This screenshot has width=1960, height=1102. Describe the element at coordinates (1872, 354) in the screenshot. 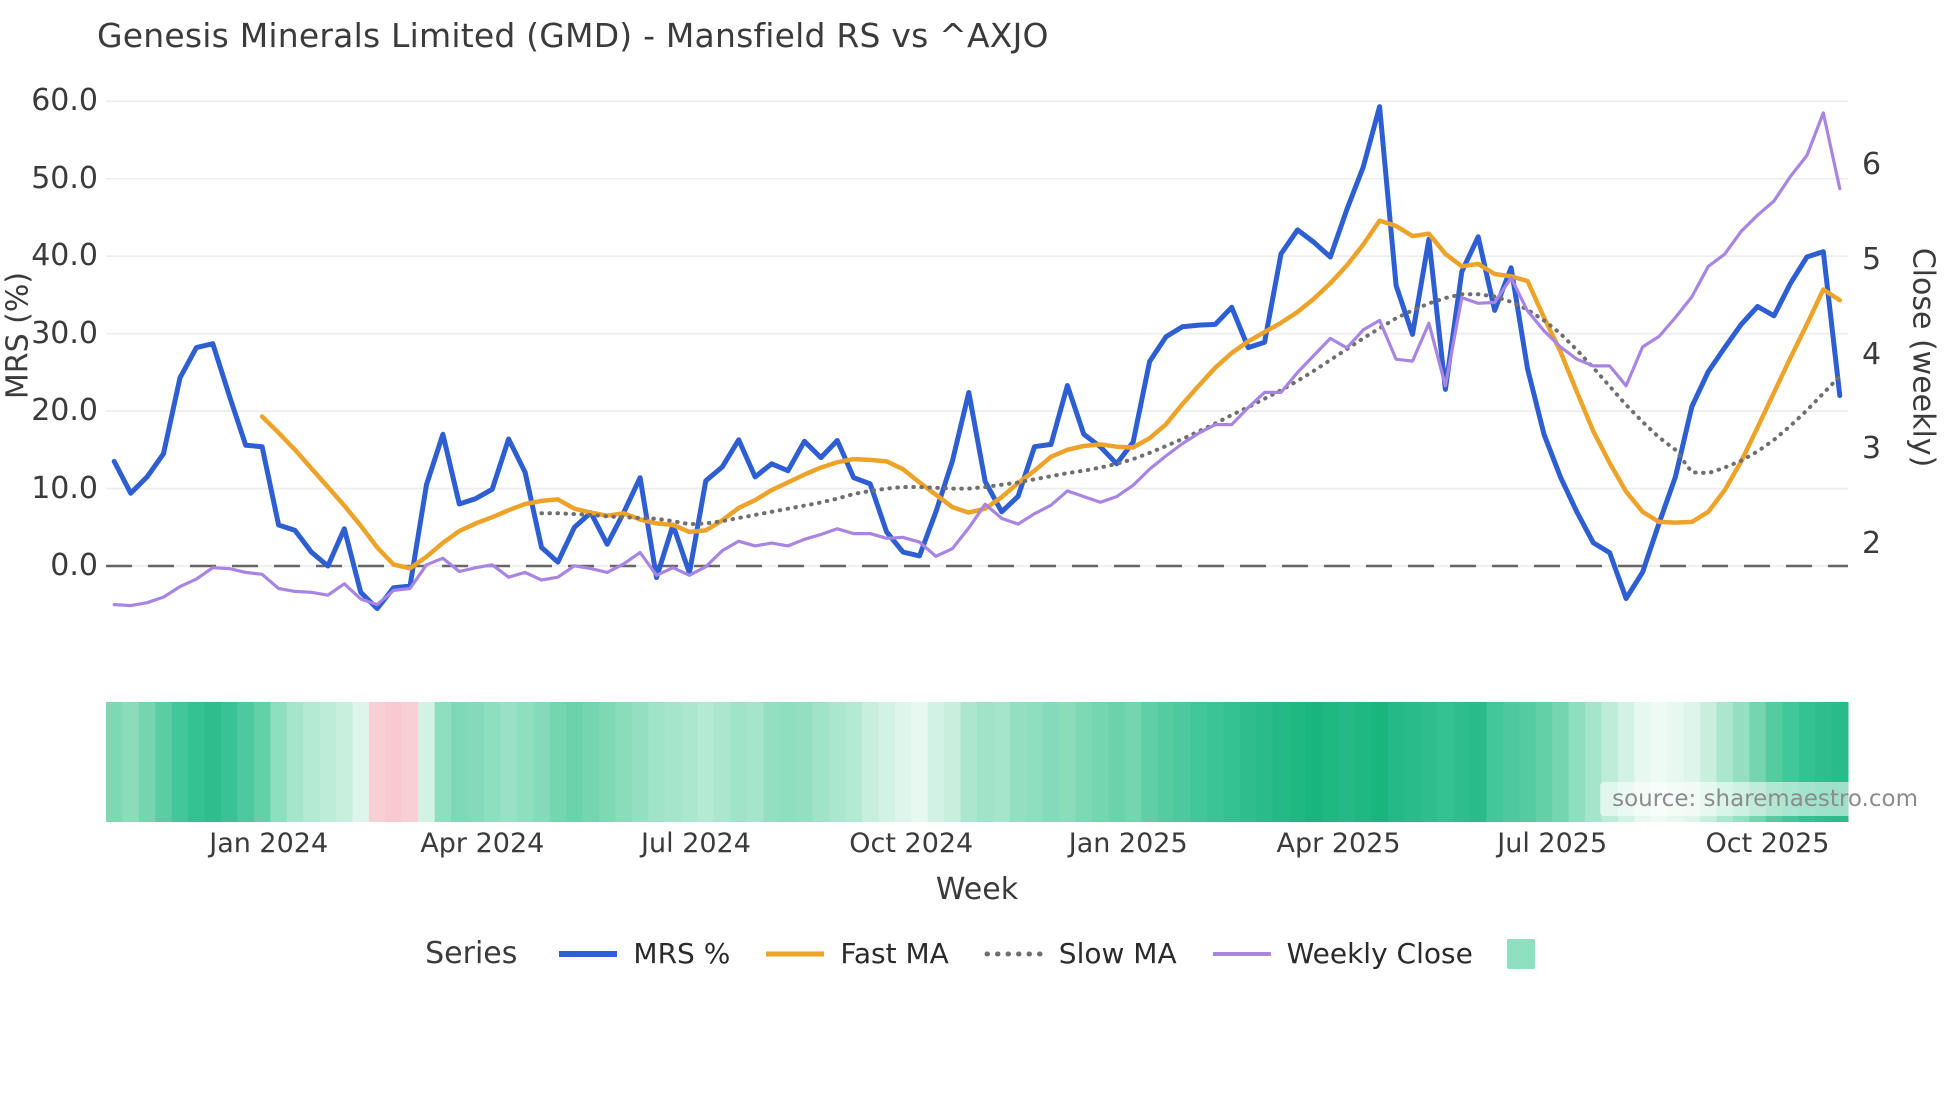

I see `right-tick-label: 4` at that location.